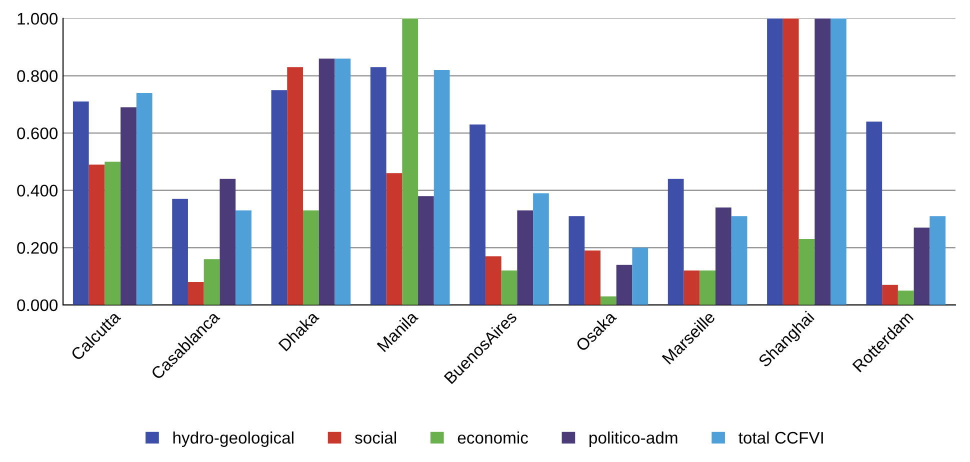 This screenshot has width=970, height=462. I want to click on y-tick-label: 0.800, so click(37, 76).